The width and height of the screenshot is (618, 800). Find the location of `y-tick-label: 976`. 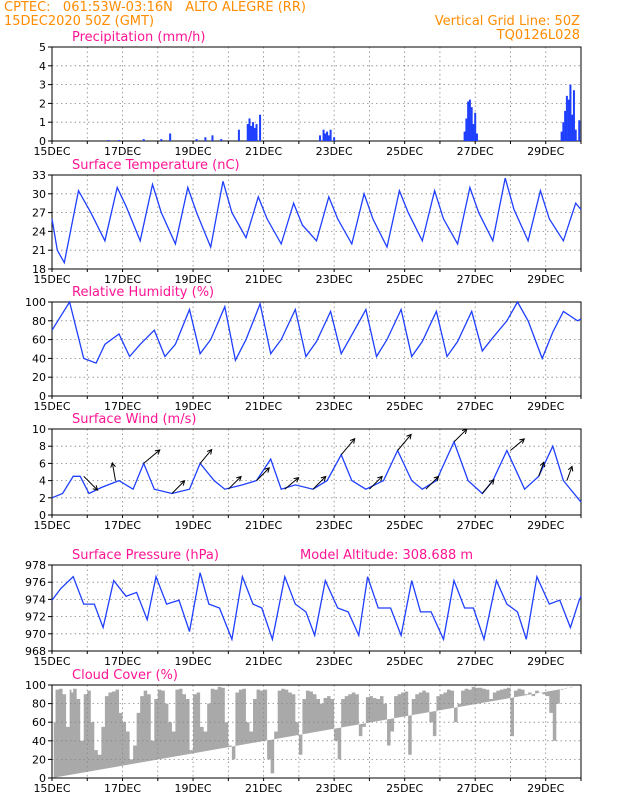

y-tick-label: 976 is located at coordinates (35, 582).